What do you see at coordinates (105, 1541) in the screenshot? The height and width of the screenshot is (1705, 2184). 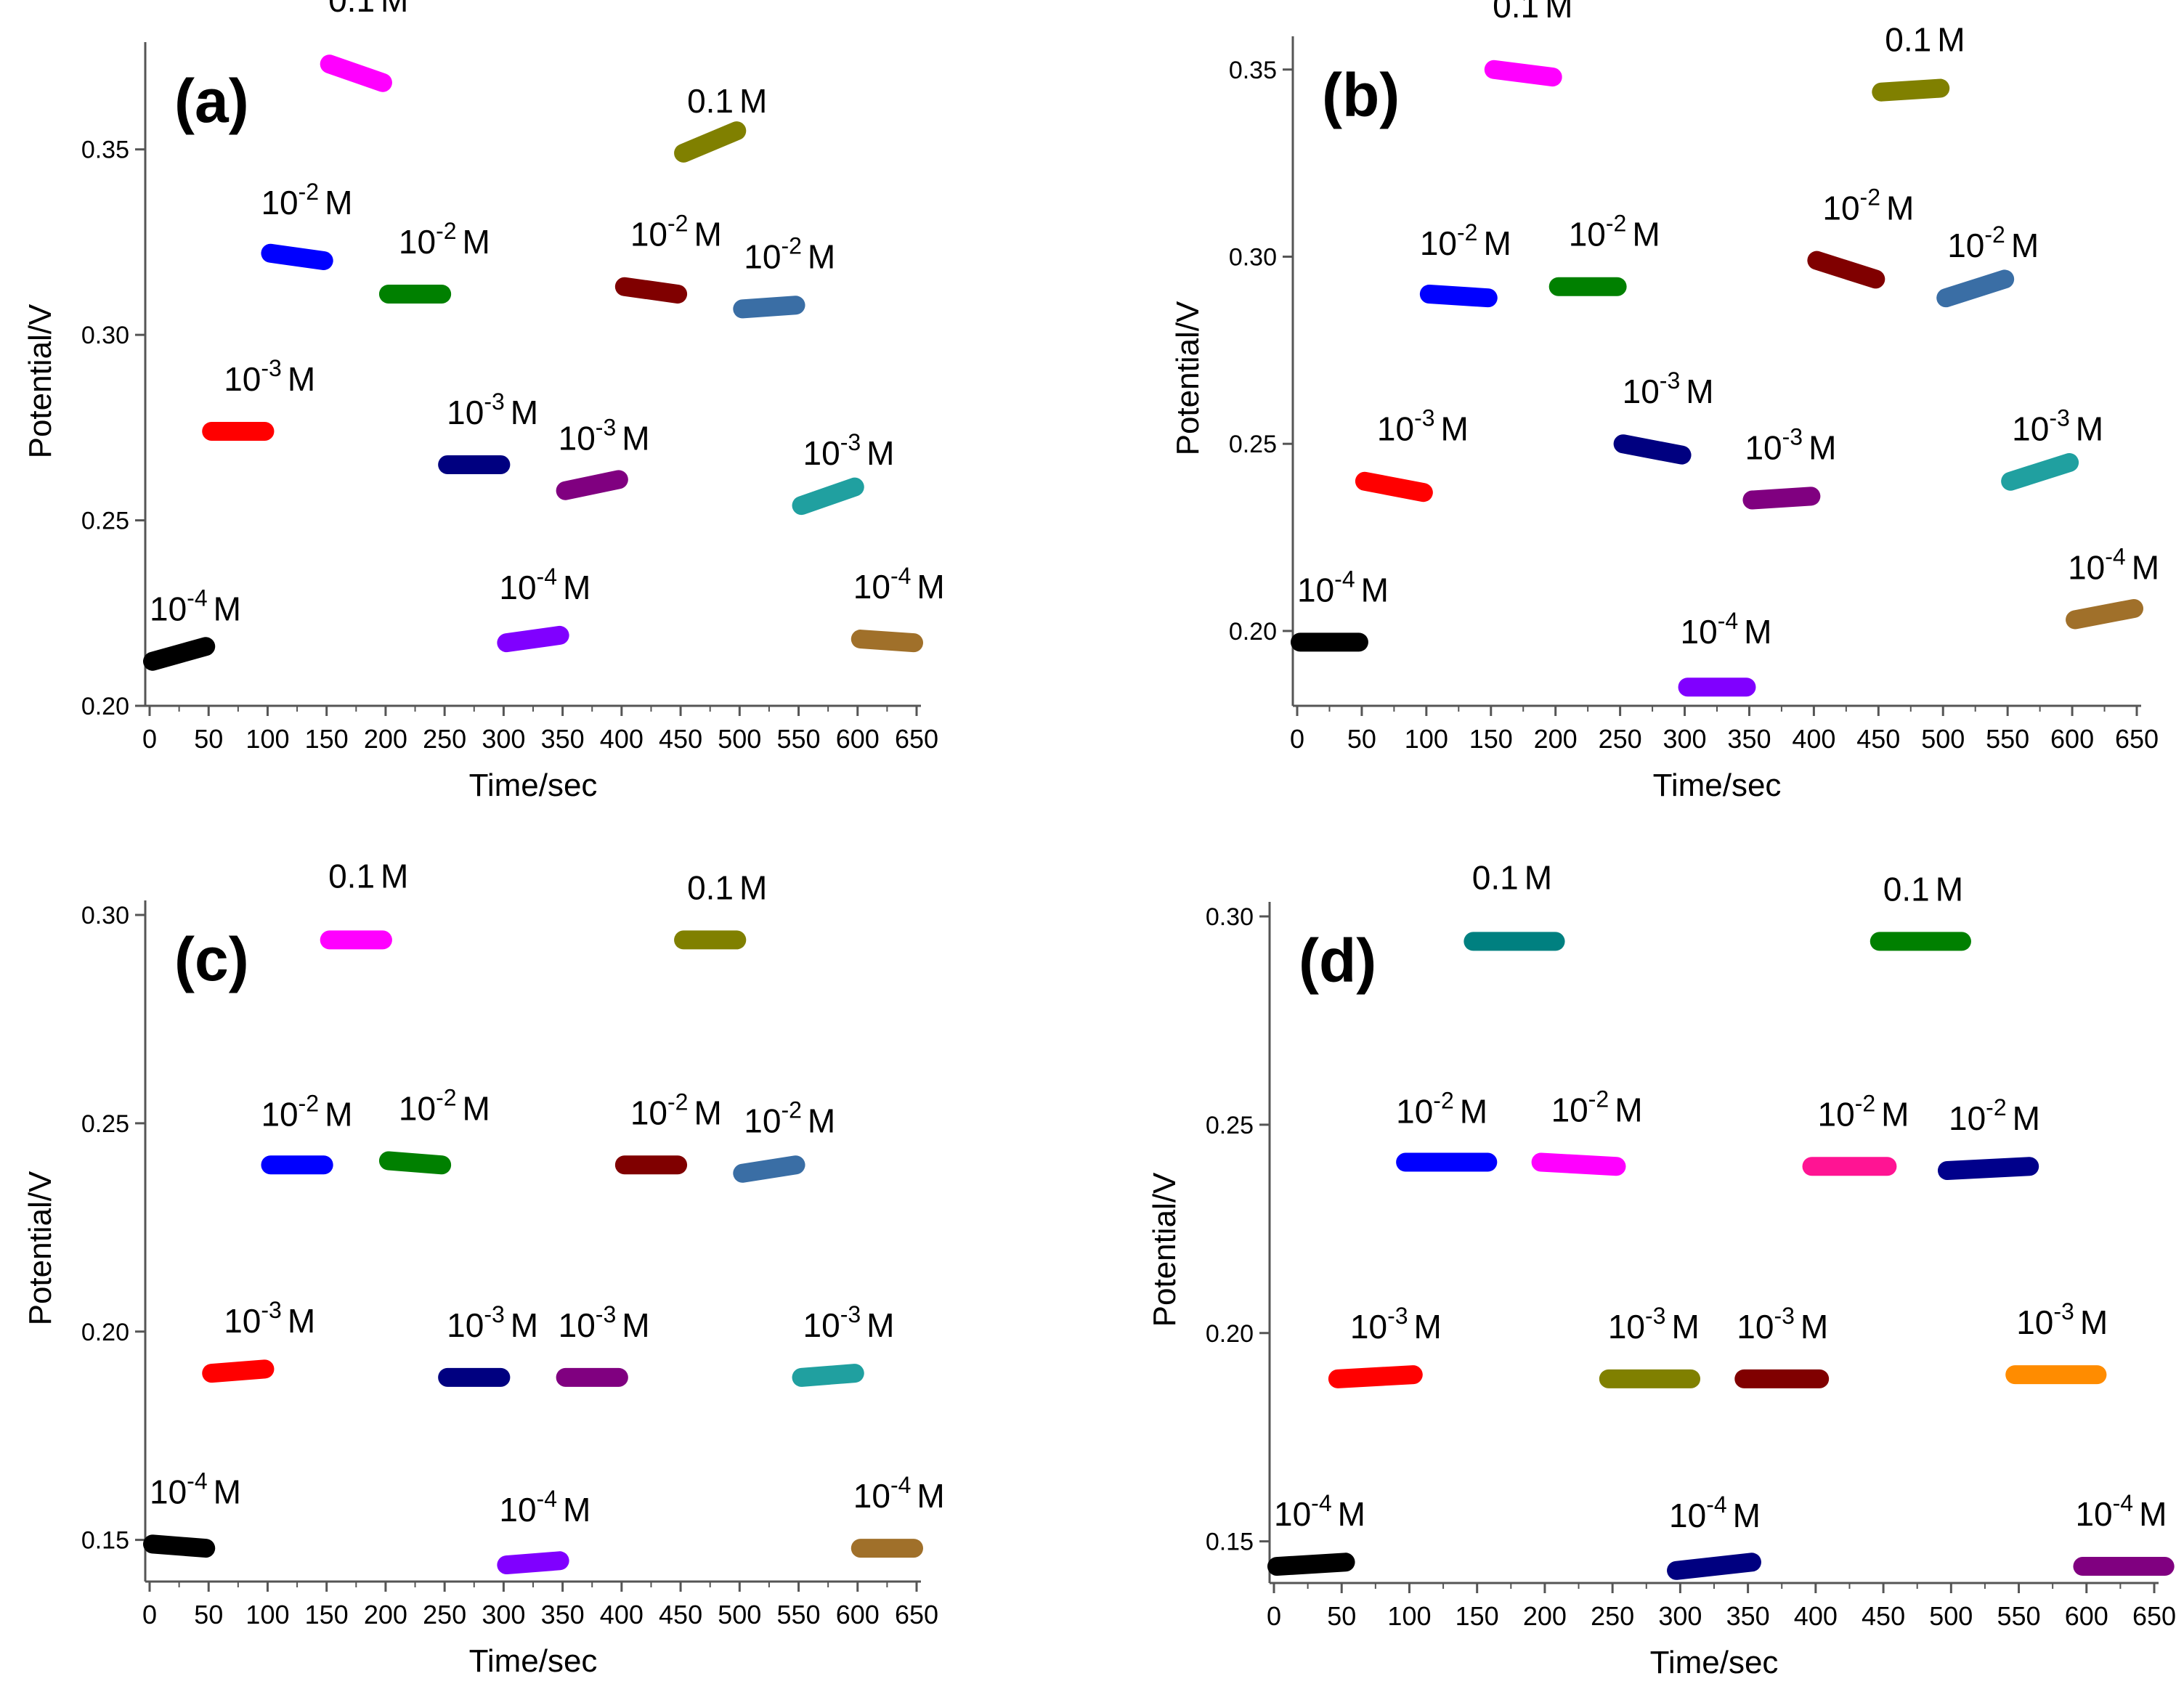 I see `y-tick-label: 0.15` at bounding box center [105, 1541].